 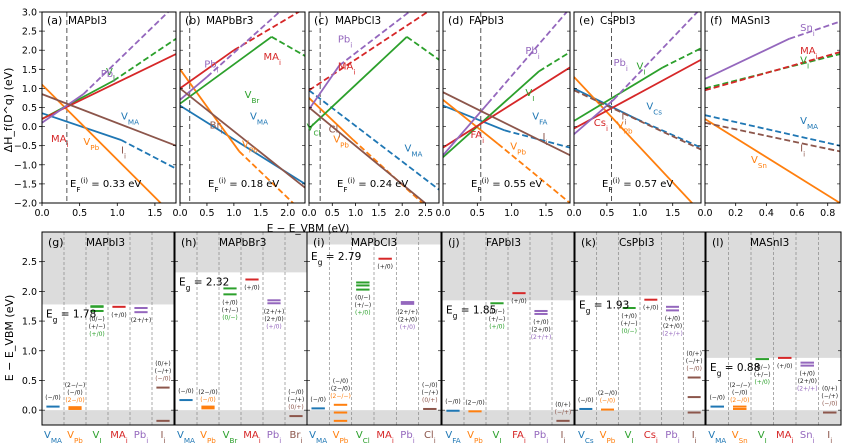 I want to click on fermi-level-label: EF(i) = 0.24 eV, so click(x=372, y=185).